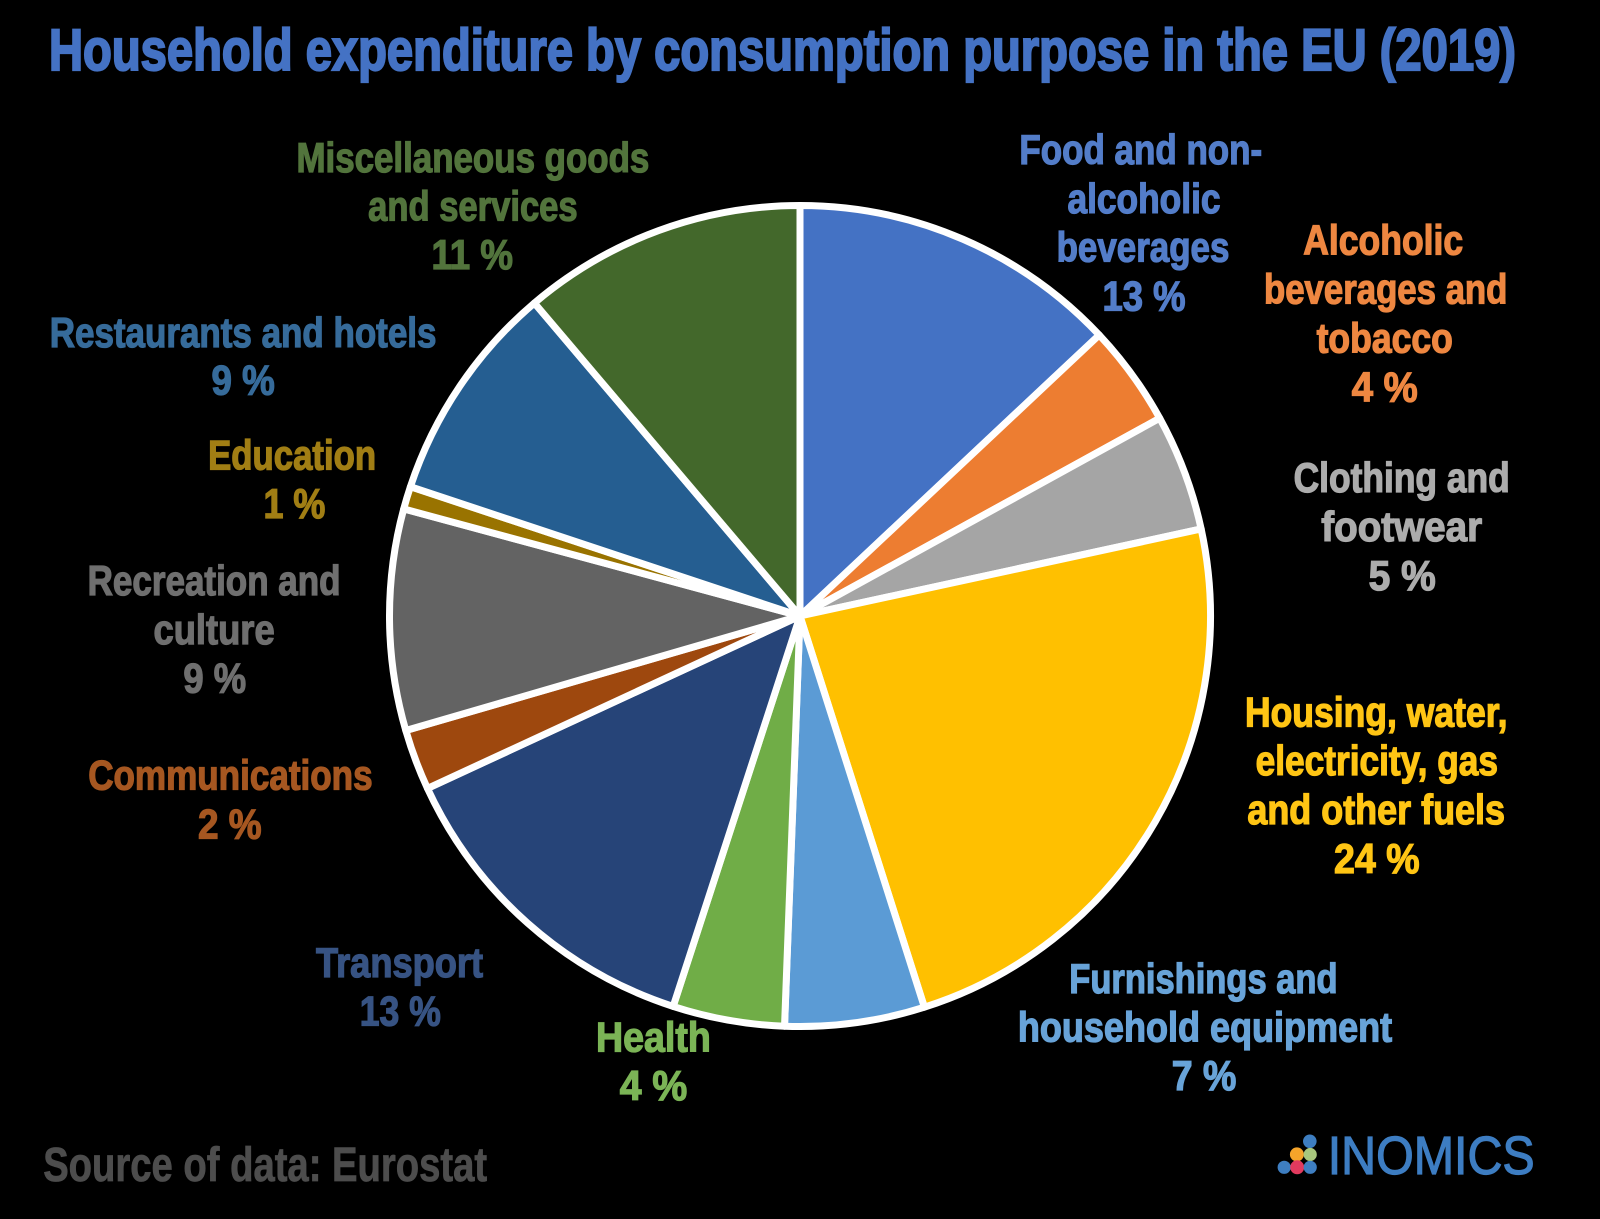 The width and height of the screenshot is (1600, 1219). Describe the element at coordinates (294, 503) in the screenshot. I see `svg-text: 1 %` at that location.